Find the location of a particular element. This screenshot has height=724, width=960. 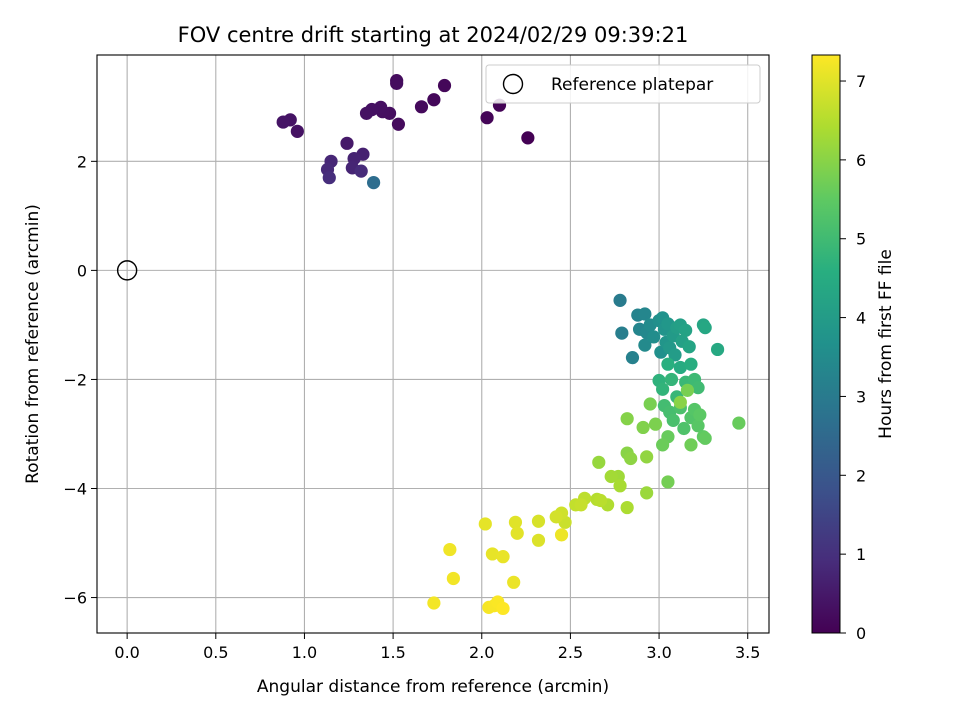

x-axis-ticks: 0.0 0.5 1.0 1.5 2.0 2.5 3.0 3.5 is located at coordinates (437, 647).